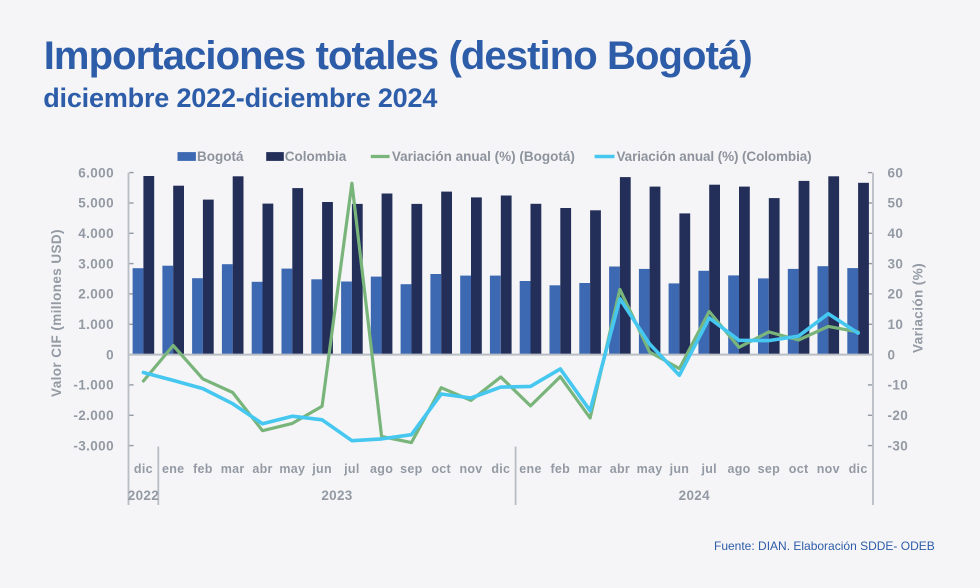 Image resolution: width=980 pixels, height=588 pixels. What do you see at coordinates (896, 233) in the screenshot?
I see `svg-text: 40` at bounding box center [896, 233].